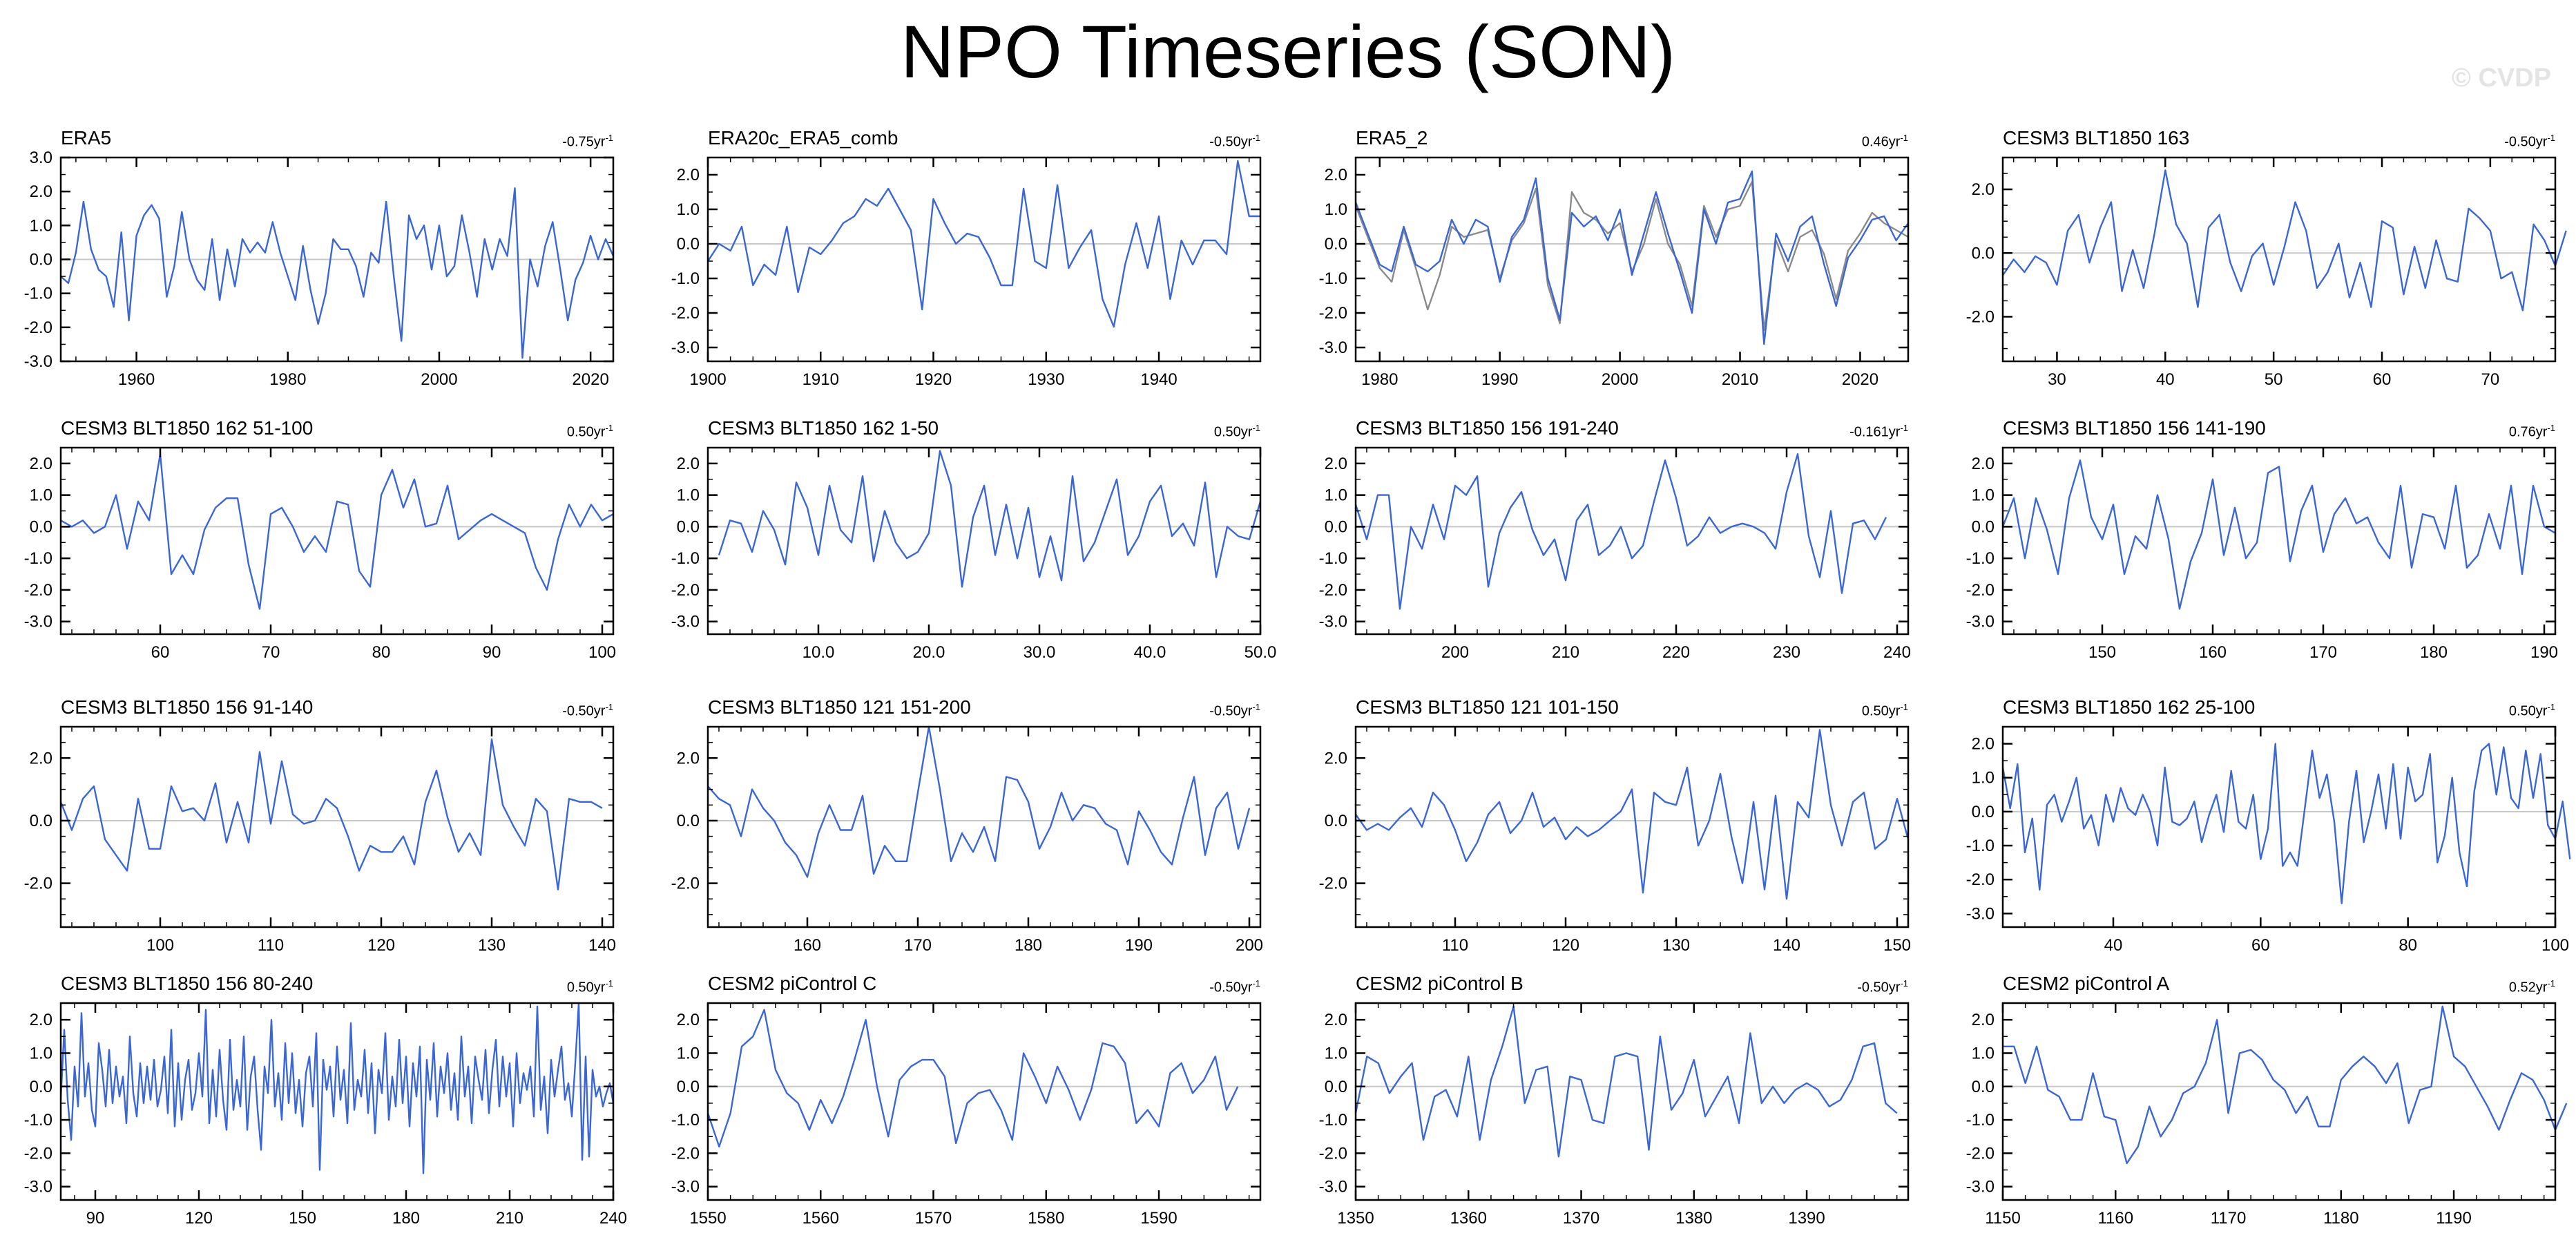 This screenshot has width=2576, height=1258. I want to click on panel-title: ERA20c_ERA5_comb, so click(803, 138).